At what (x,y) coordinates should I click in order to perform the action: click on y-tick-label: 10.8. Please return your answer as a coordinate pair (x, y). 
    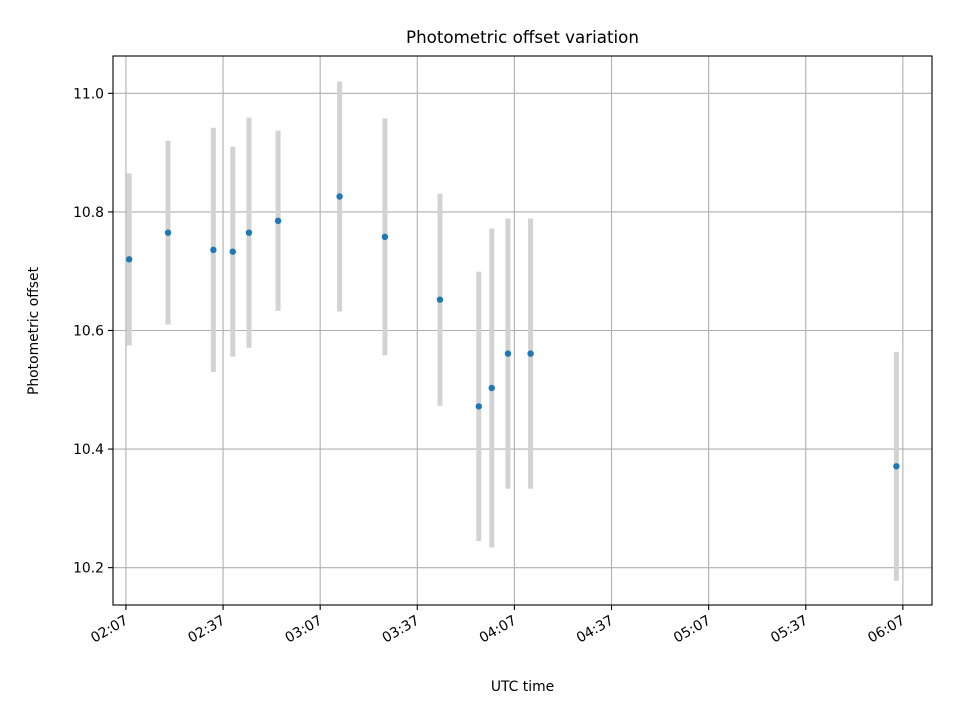
    Looking at the image, I should click on (88, 213).